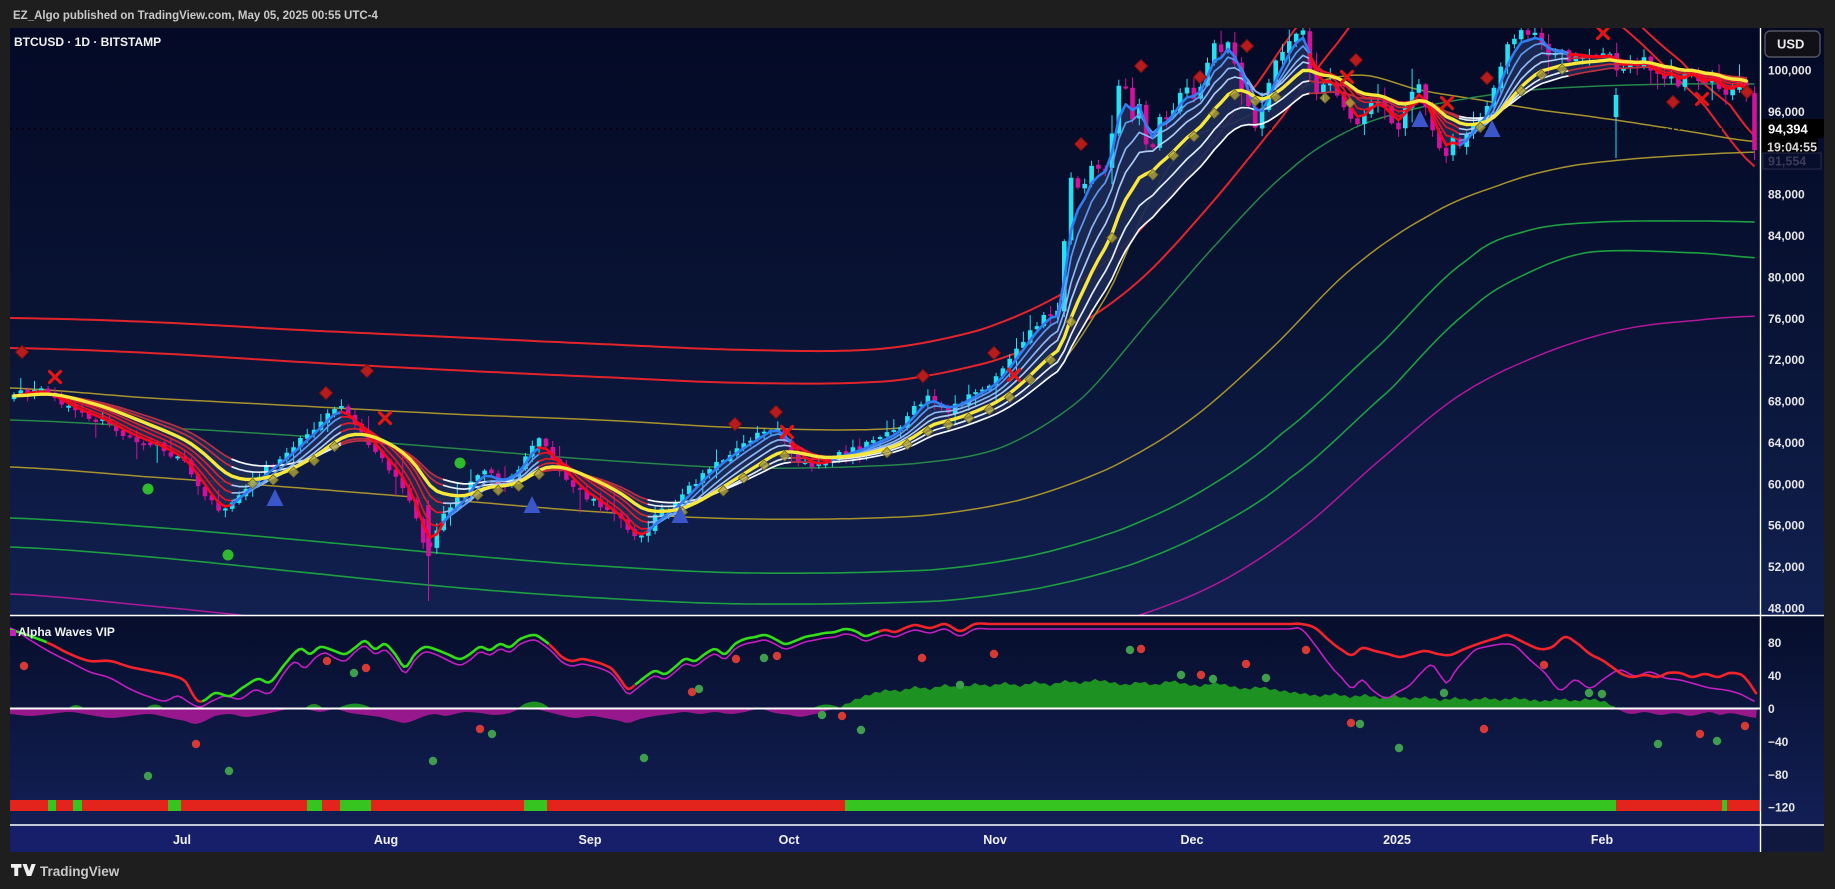 The width and height of the screenshot is (1835, 889). What do you see at coordinates (590, 840) in the screenshot?
I see `svg-text: Sep` at bounding box center [590, 840].